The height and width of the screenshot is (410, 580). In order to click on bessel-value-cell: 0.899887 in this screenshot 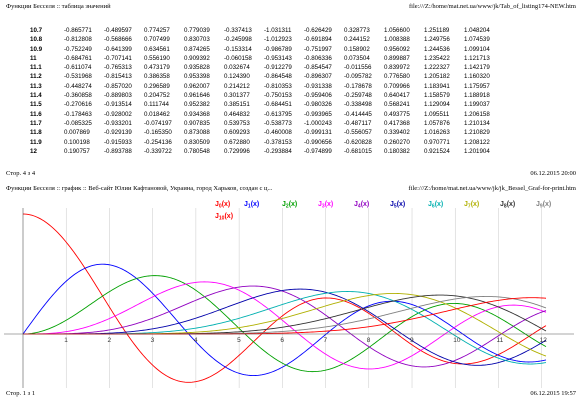, I will do `click(397, 58)`.